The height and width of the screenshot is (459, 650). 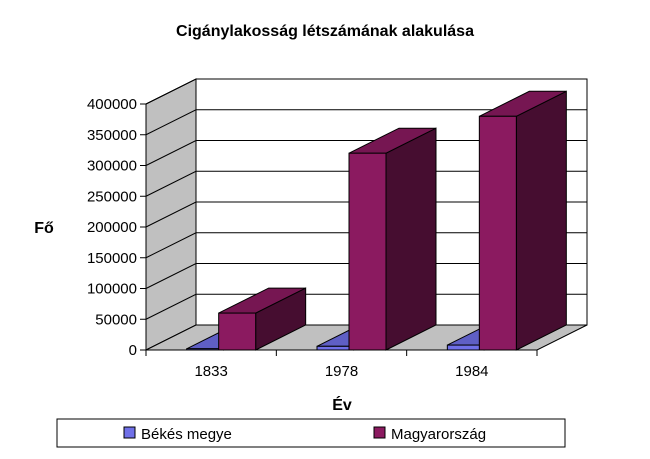 I want to click on y-tick-label: 200000, so click(x=112, y=227).